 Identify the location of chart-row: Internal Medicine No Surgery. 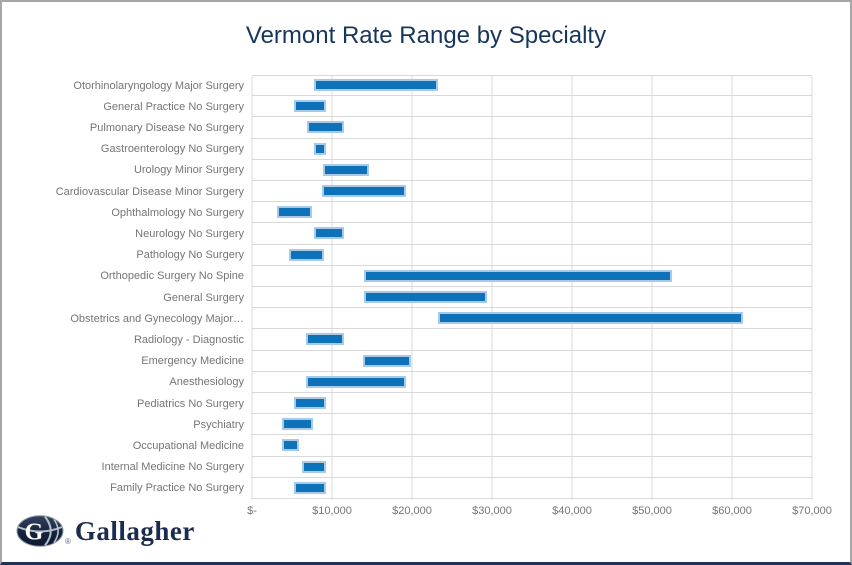
(426, 467).